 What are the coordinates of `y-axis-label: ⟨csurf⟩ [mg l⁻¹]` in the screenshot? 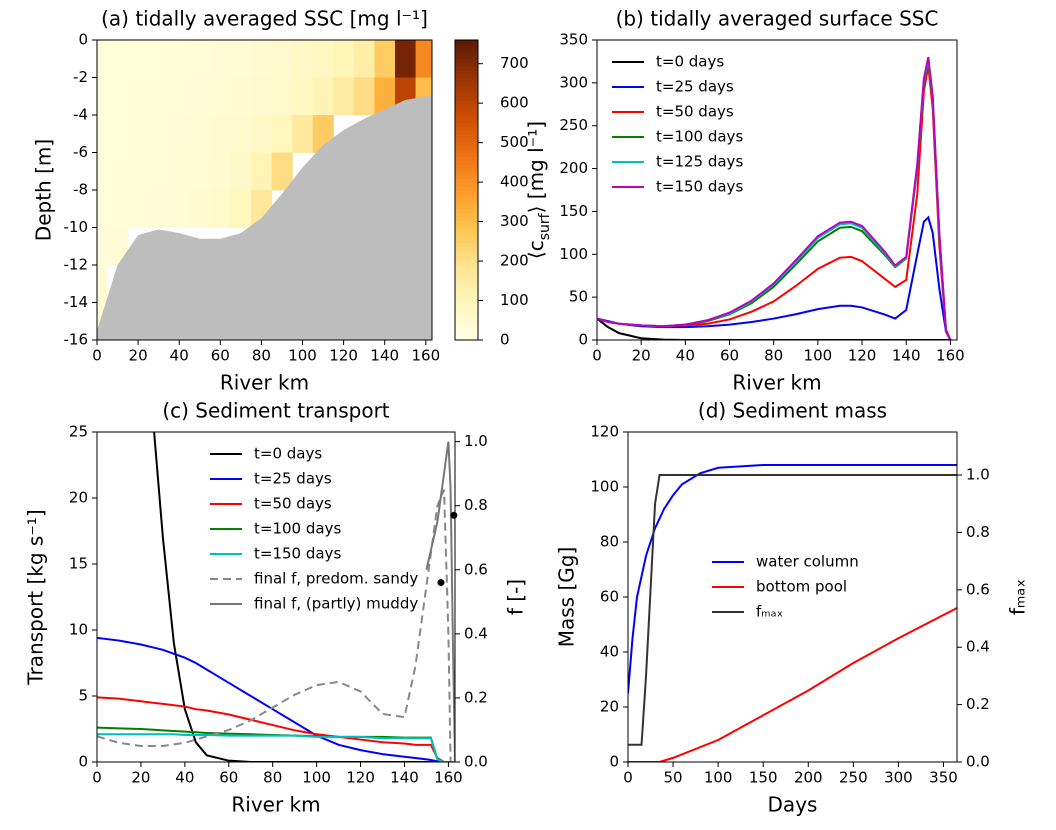 It's located at (539, 190).